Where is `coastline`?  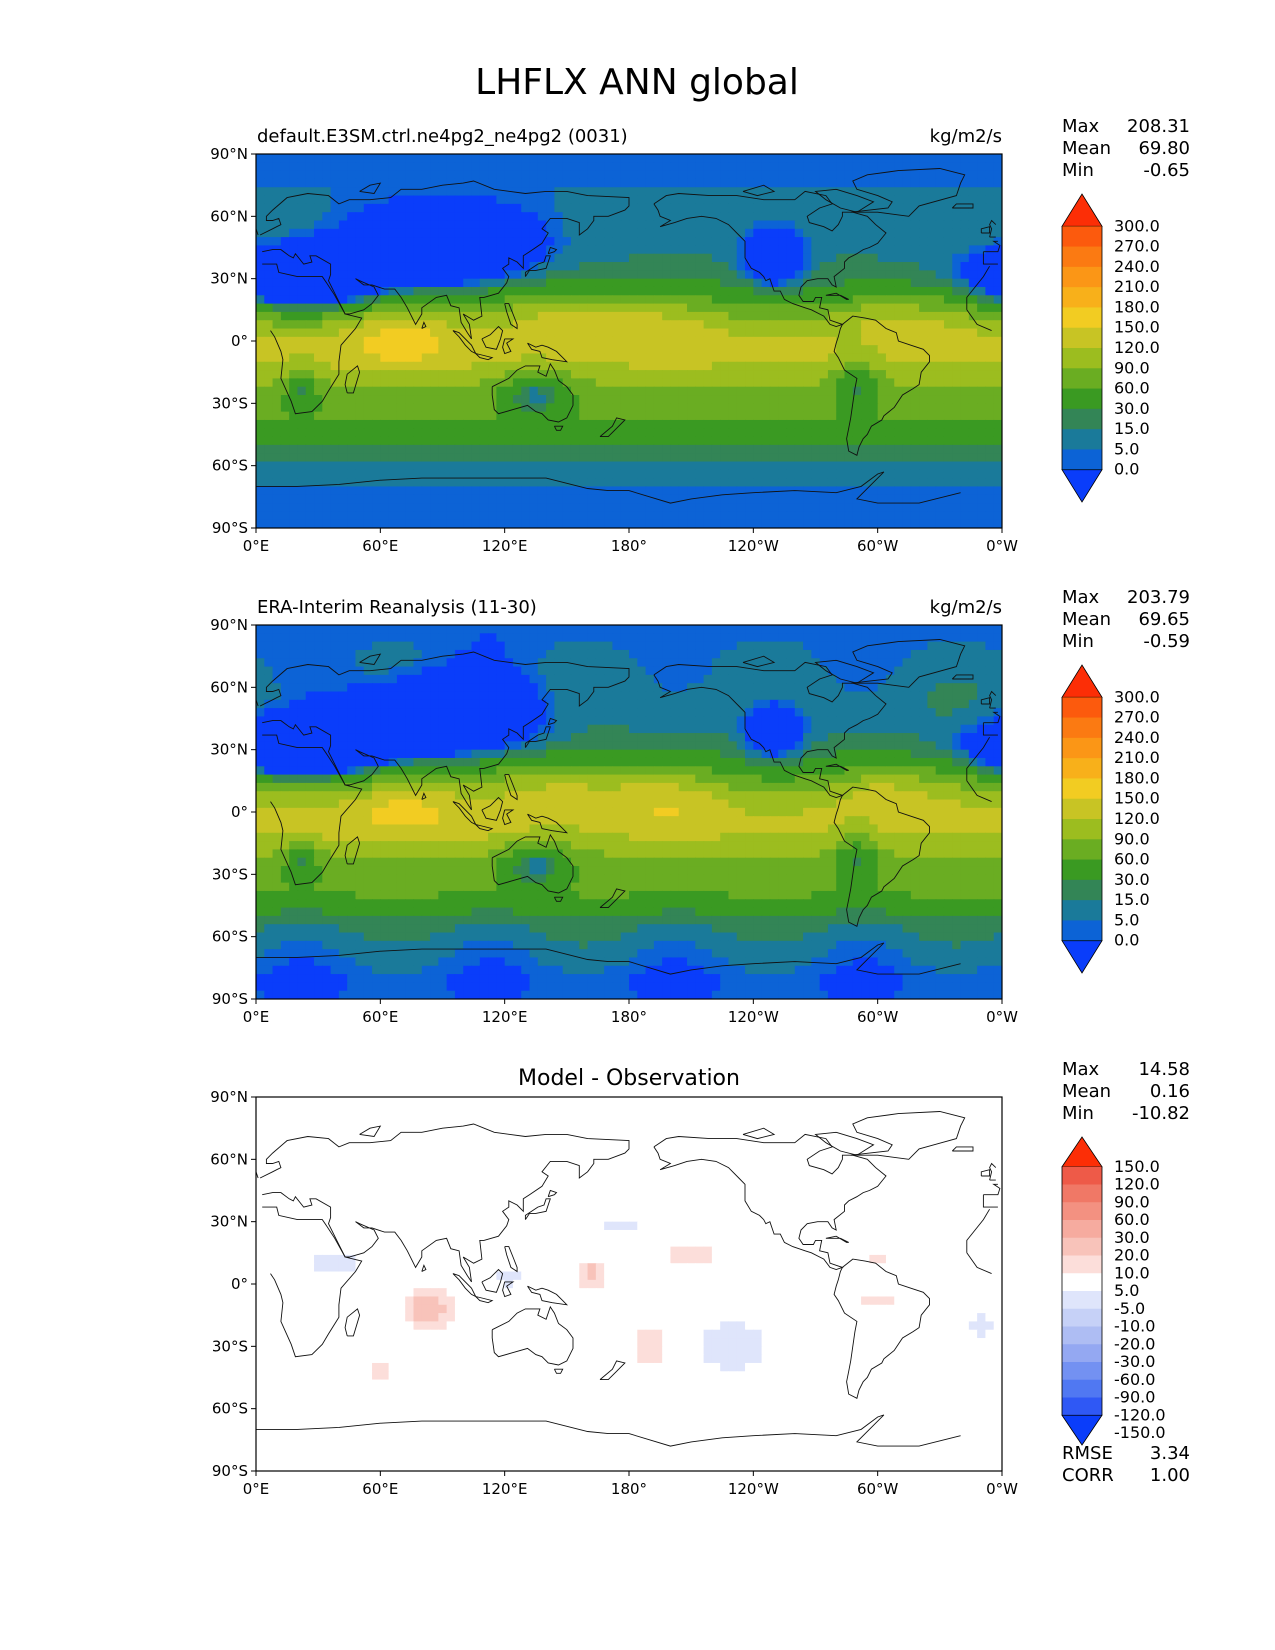
coastline is located at coordinates (492, 337).